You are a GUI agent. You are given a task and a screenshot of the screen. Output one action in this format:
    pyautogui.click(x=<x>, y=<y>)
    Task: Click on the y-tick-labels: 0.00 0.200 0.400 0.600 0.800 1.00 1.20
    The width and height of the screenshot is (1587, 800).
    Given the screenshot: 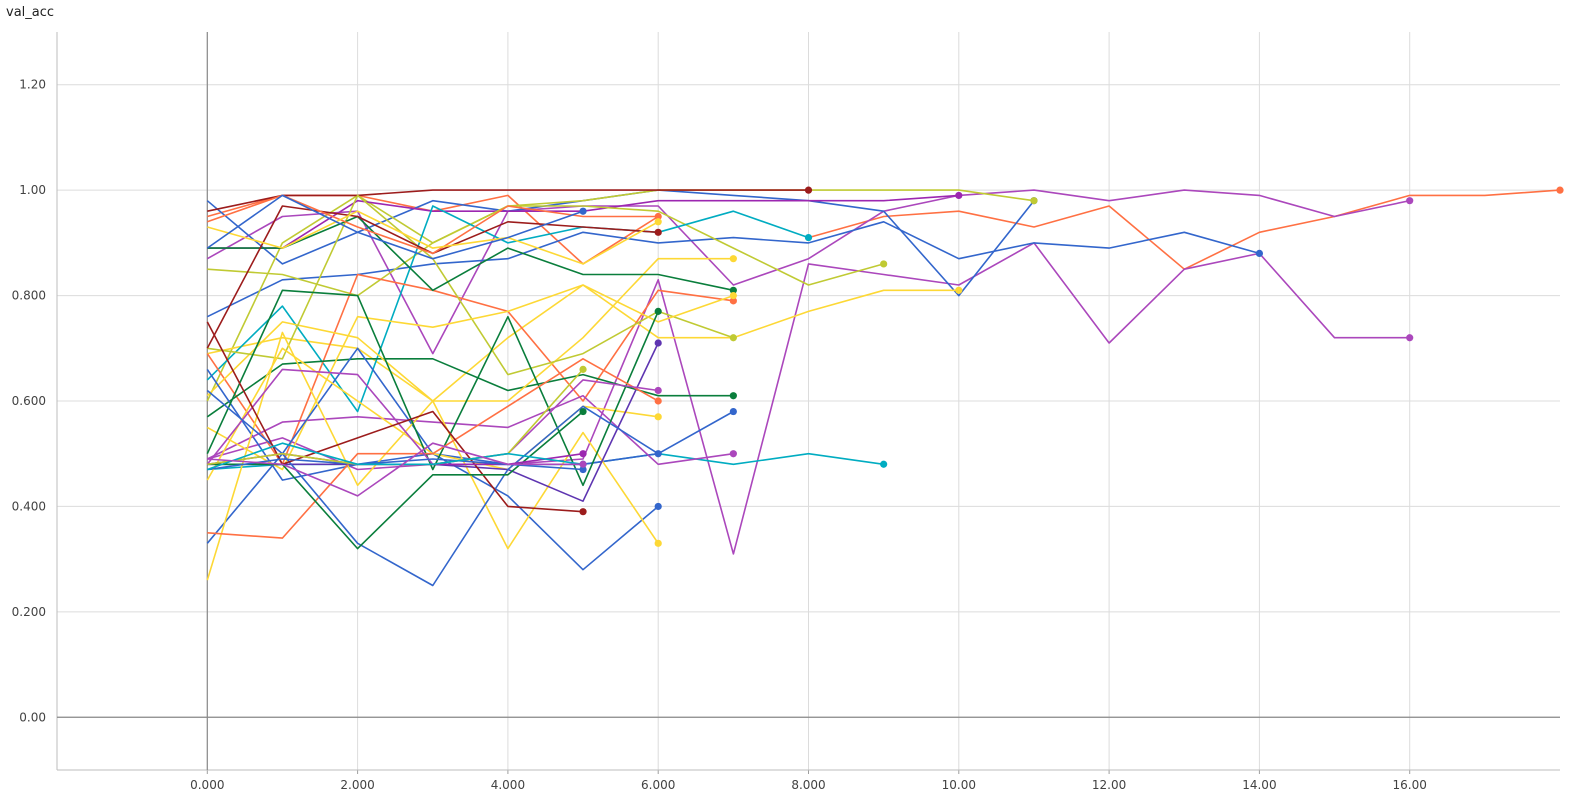 What is the action you would take?
    pyautogui.click(x=29, y=401)
    